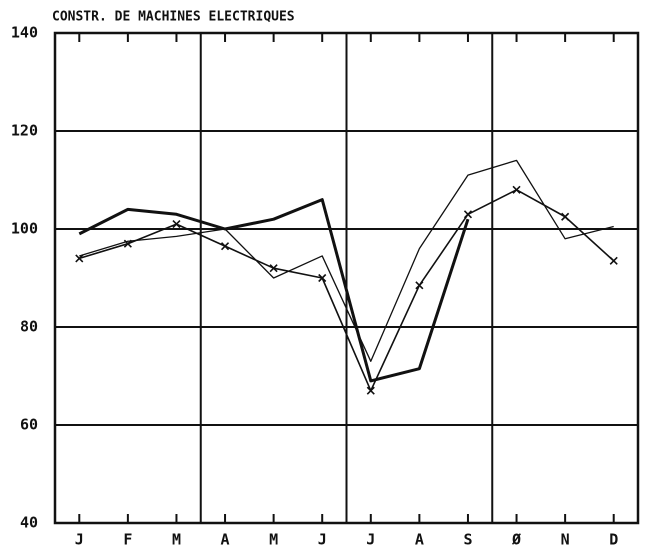  What do you see at coordinates (613, 540) in the screenshot?
I see `x-tick-label: D` at bounding box center [613, 540].